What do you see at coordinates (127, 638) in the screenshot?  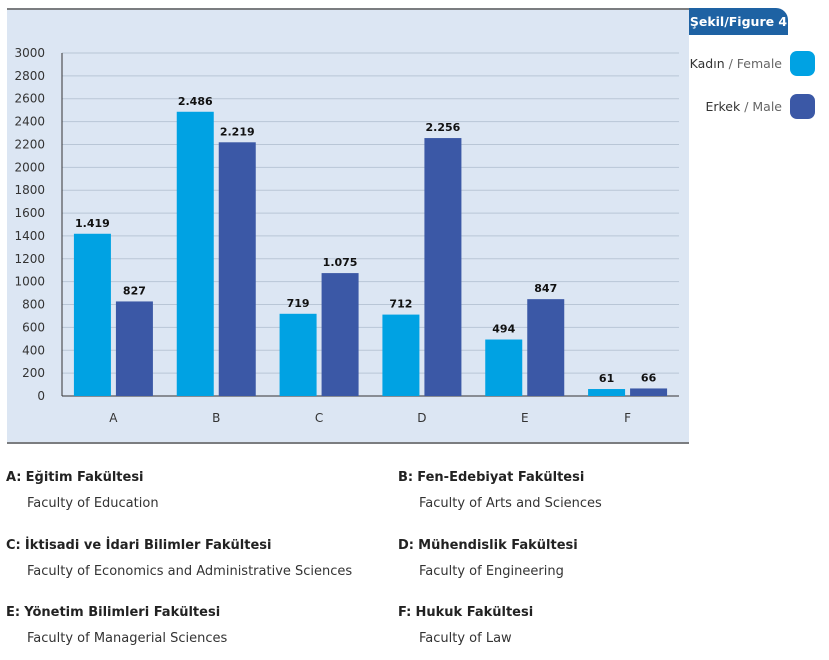 I see `faculty-name-en: Faculty of Managerial Sciences` at bounding box center [127, 638].